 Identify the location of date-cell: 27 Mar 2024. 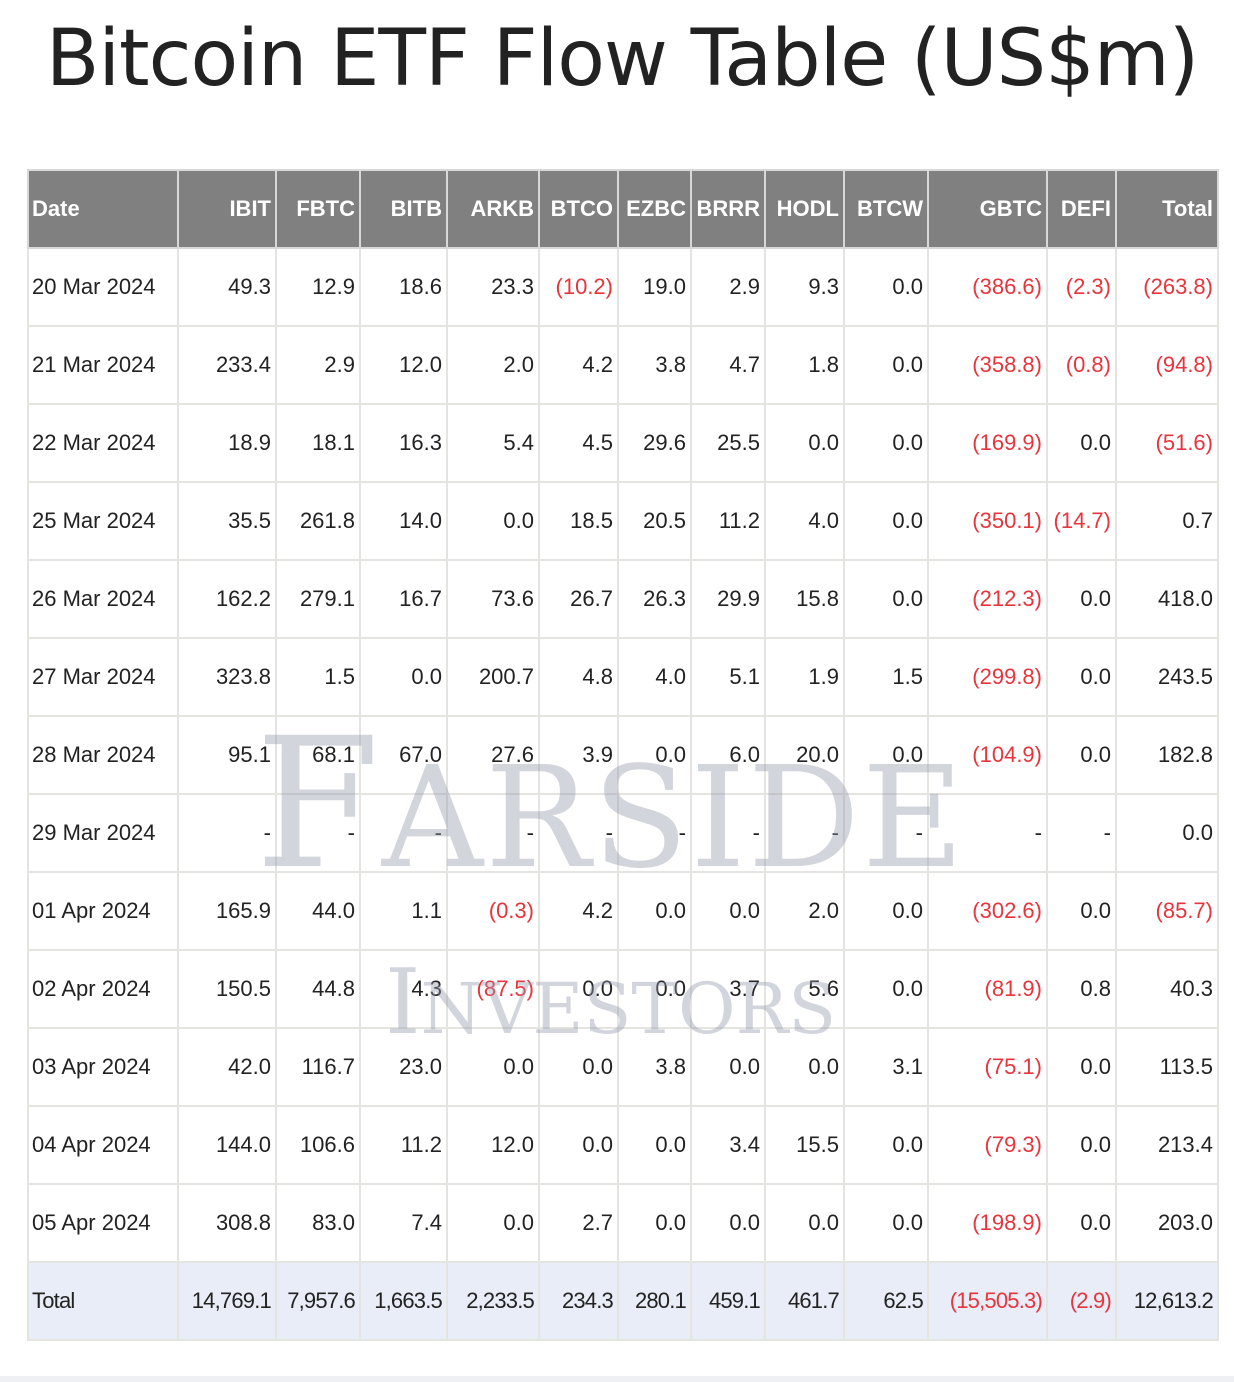
(103, 677).